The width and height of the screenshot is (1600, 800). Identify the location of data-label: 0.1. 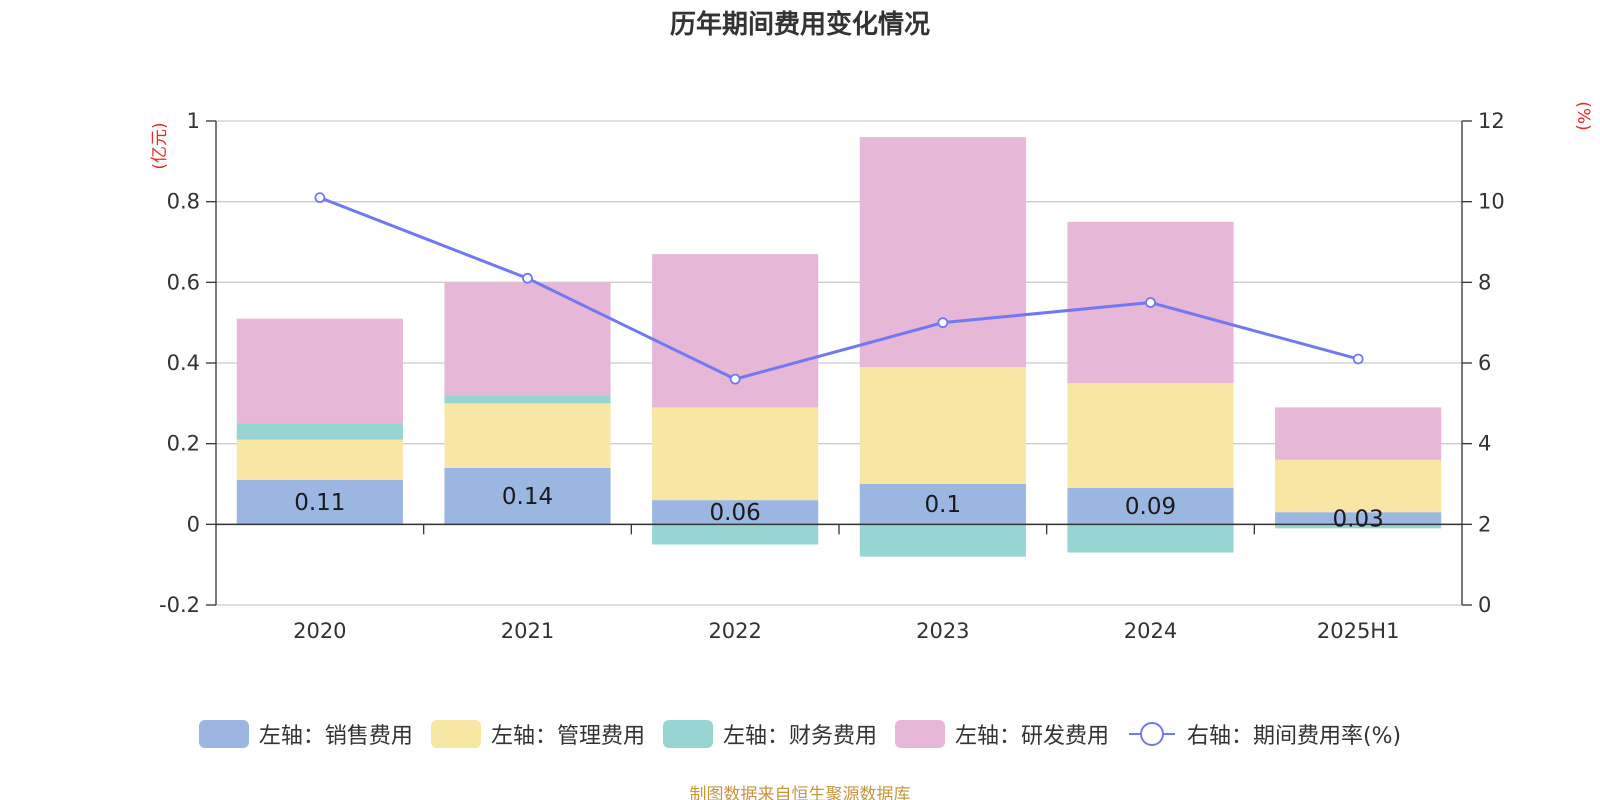
(943, 505).